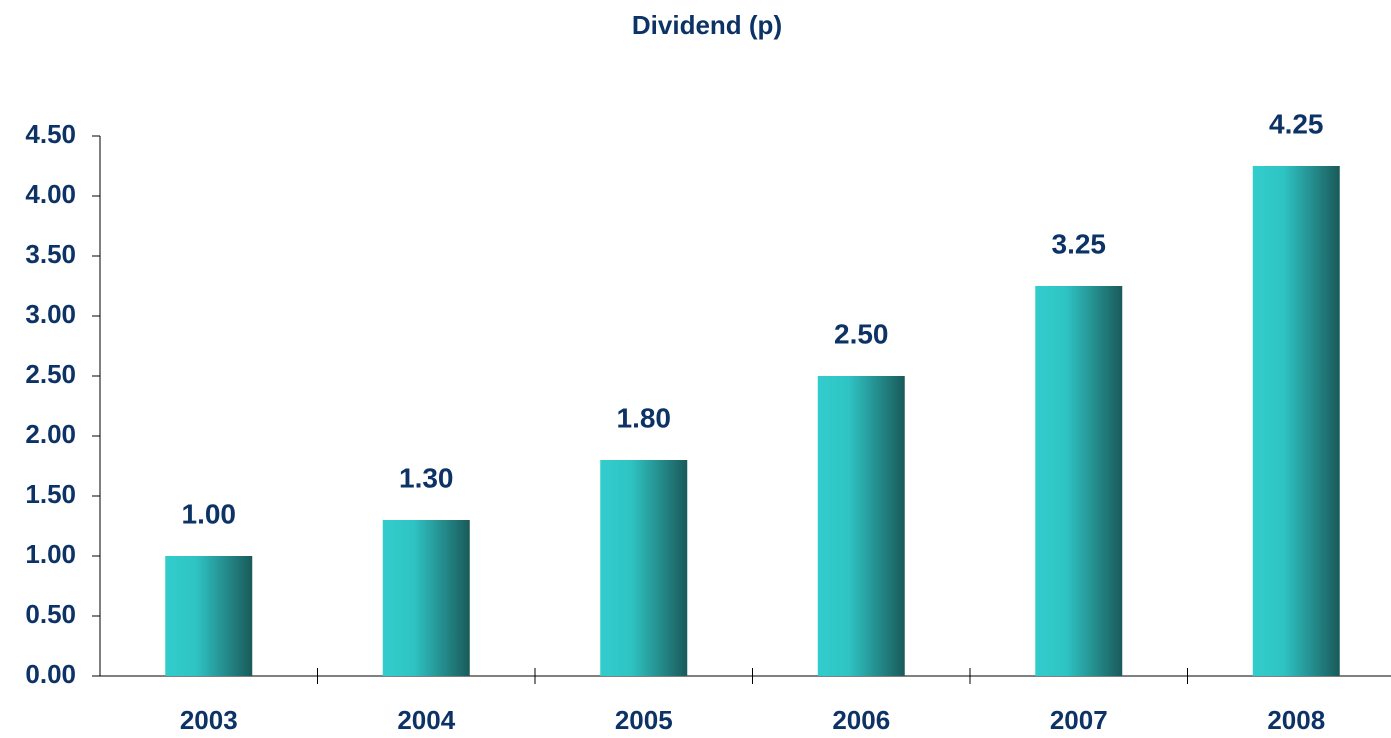  I want to click on y-tick-label: 3.00, so click(50, 314).